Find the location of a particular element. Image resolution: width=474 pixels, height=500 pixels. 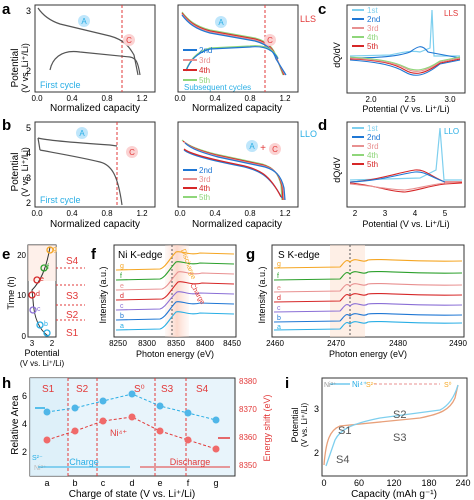

d-legend-3rd: 3rd is located at coordinates (373, 146).